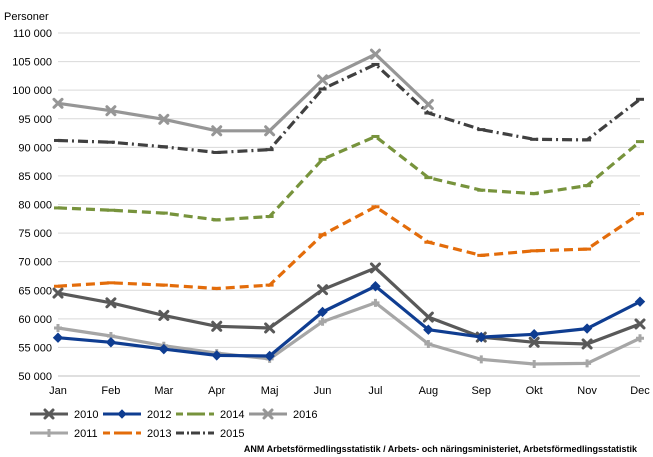  Describe the element at coordinates (35, 263) in the screenshot. I see `y-tick-label: 70 000` at that location.